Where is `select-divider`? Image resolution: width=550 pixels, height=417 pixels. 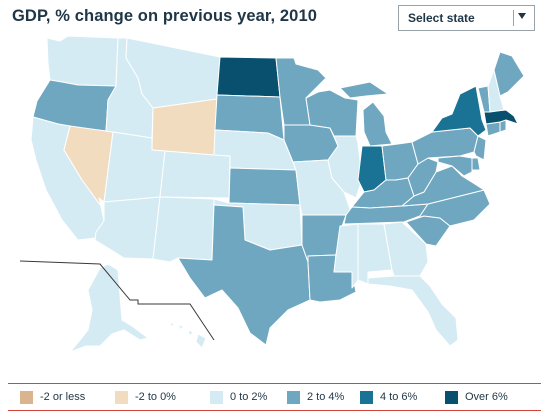
select-divider is located at coordinates (513, 18).